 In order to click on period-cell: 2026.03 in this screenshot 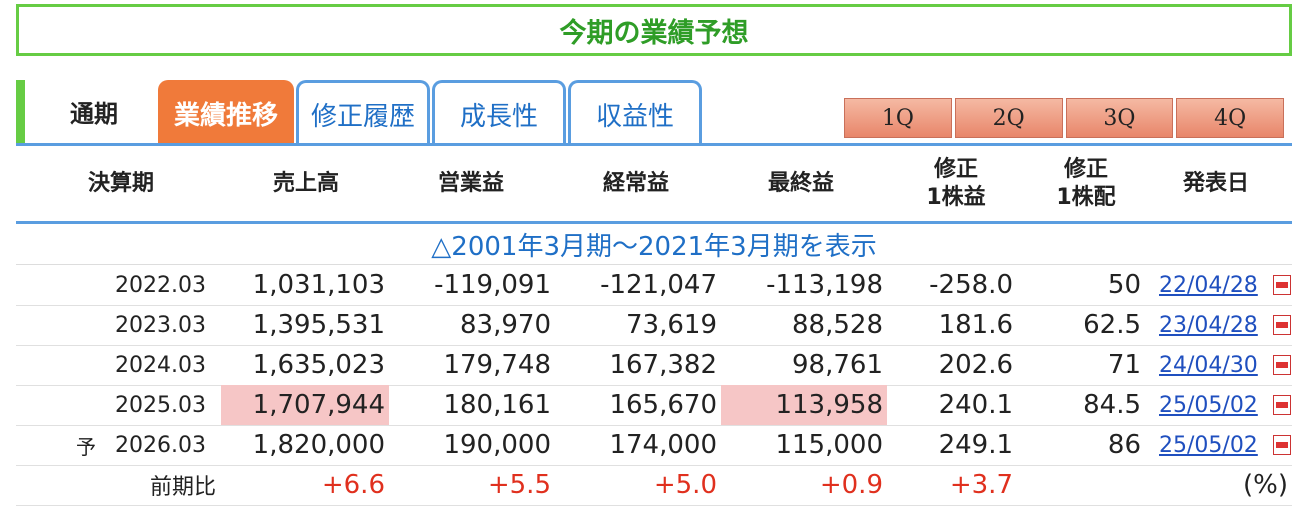, I will do `click(160, 445)`.